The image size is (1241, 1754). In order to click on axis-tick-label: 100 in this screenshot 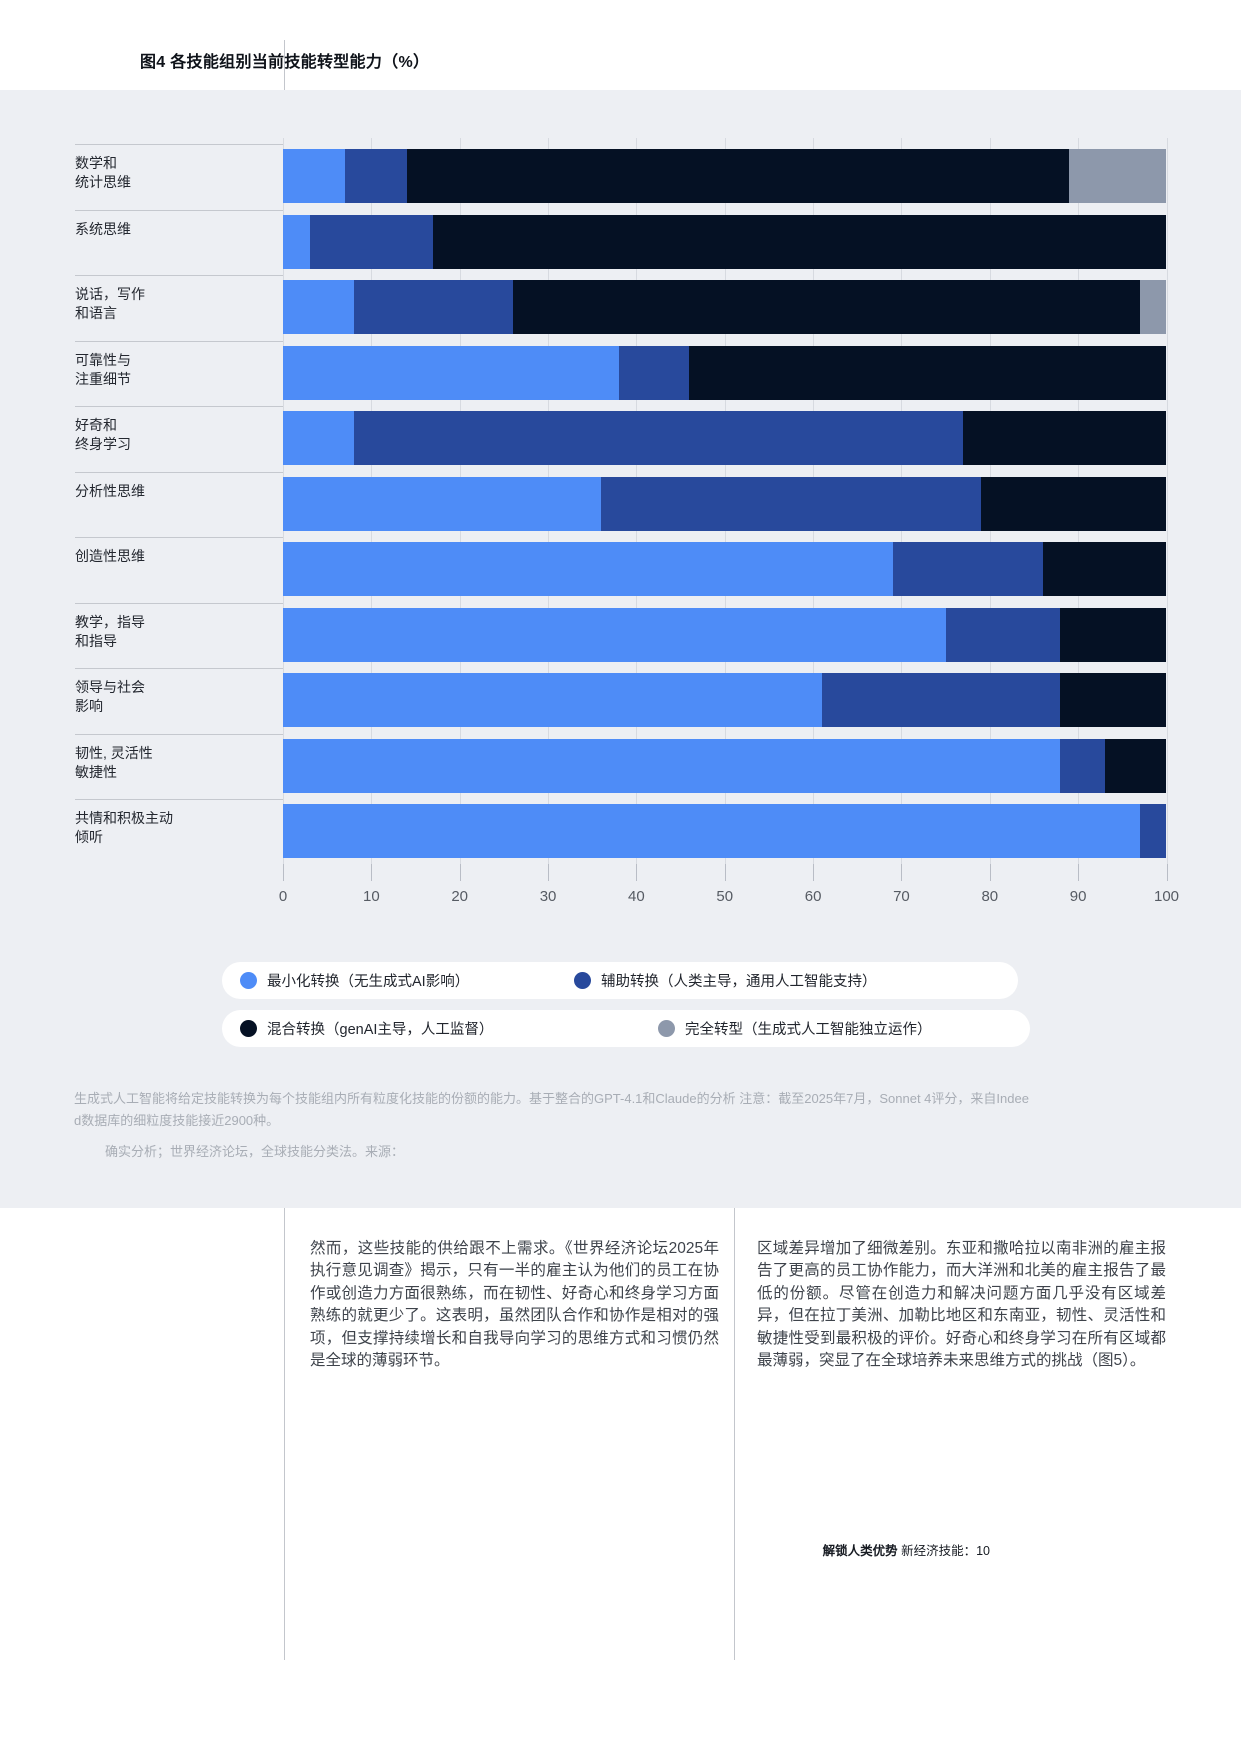, I will do `click(1166, 896)`.